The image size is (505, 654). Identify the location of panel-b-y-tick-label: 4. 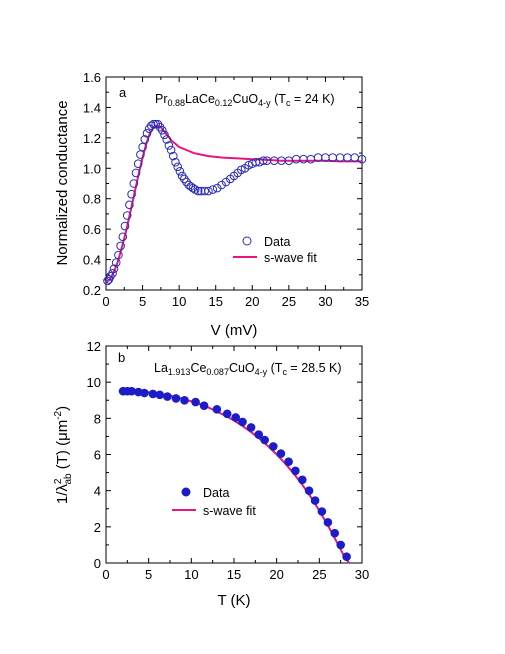
(97, 491).